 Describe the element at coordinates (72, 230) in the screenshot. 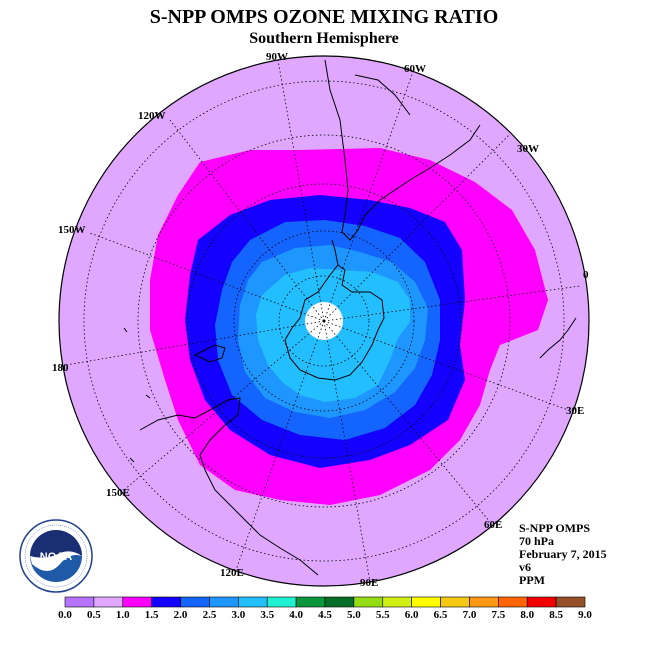

I see `lon-label-150w: 150W` at that location.